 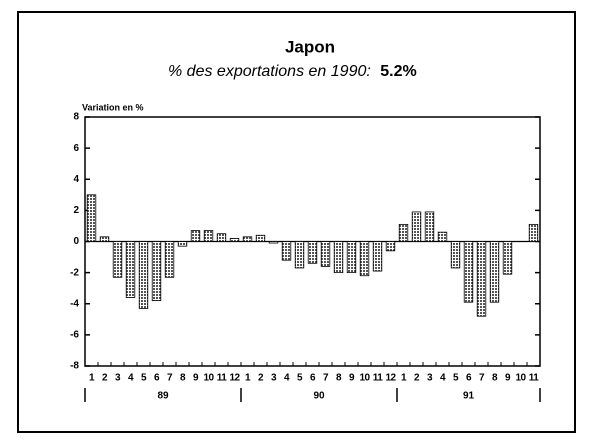 What do you see at coordinates (269, 71) in the screenshot?
I see `subtitle-text: % des exportations en 1990:` at bounding box center [269, 71].